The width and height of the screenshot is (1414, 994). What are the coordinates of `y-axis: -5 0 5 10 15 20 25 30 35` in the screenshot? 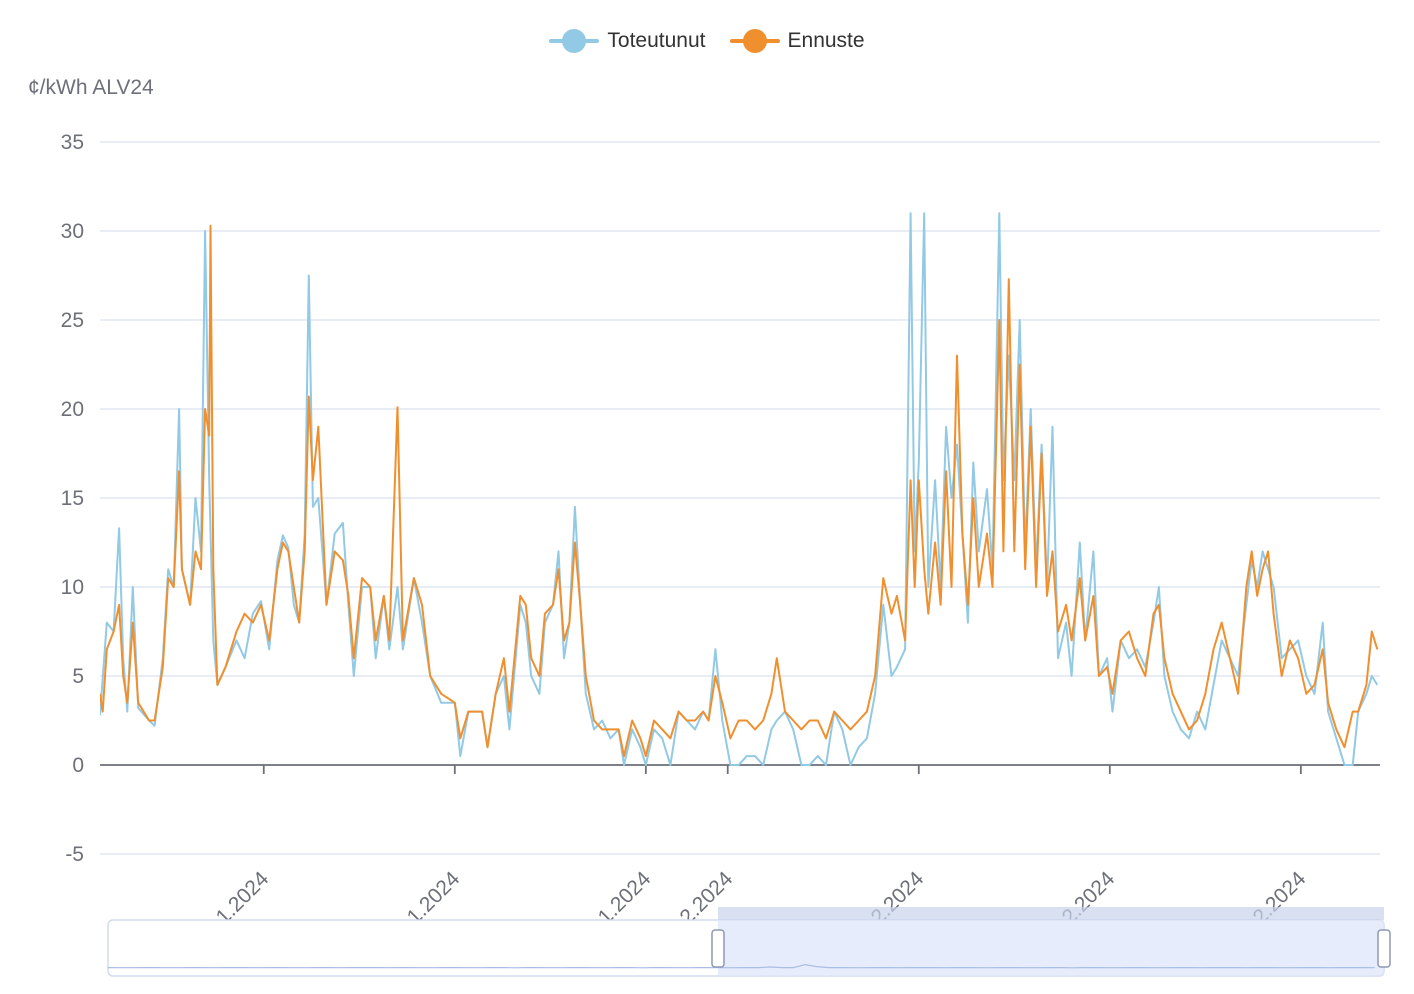 It's located at (72, 498).